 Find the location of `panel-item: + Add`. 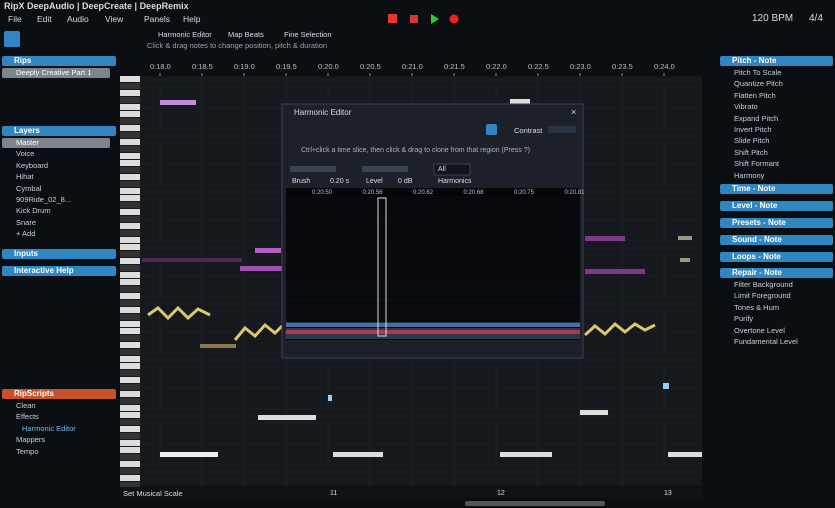

panel-item: + Add is located at coordinates (26, 234).